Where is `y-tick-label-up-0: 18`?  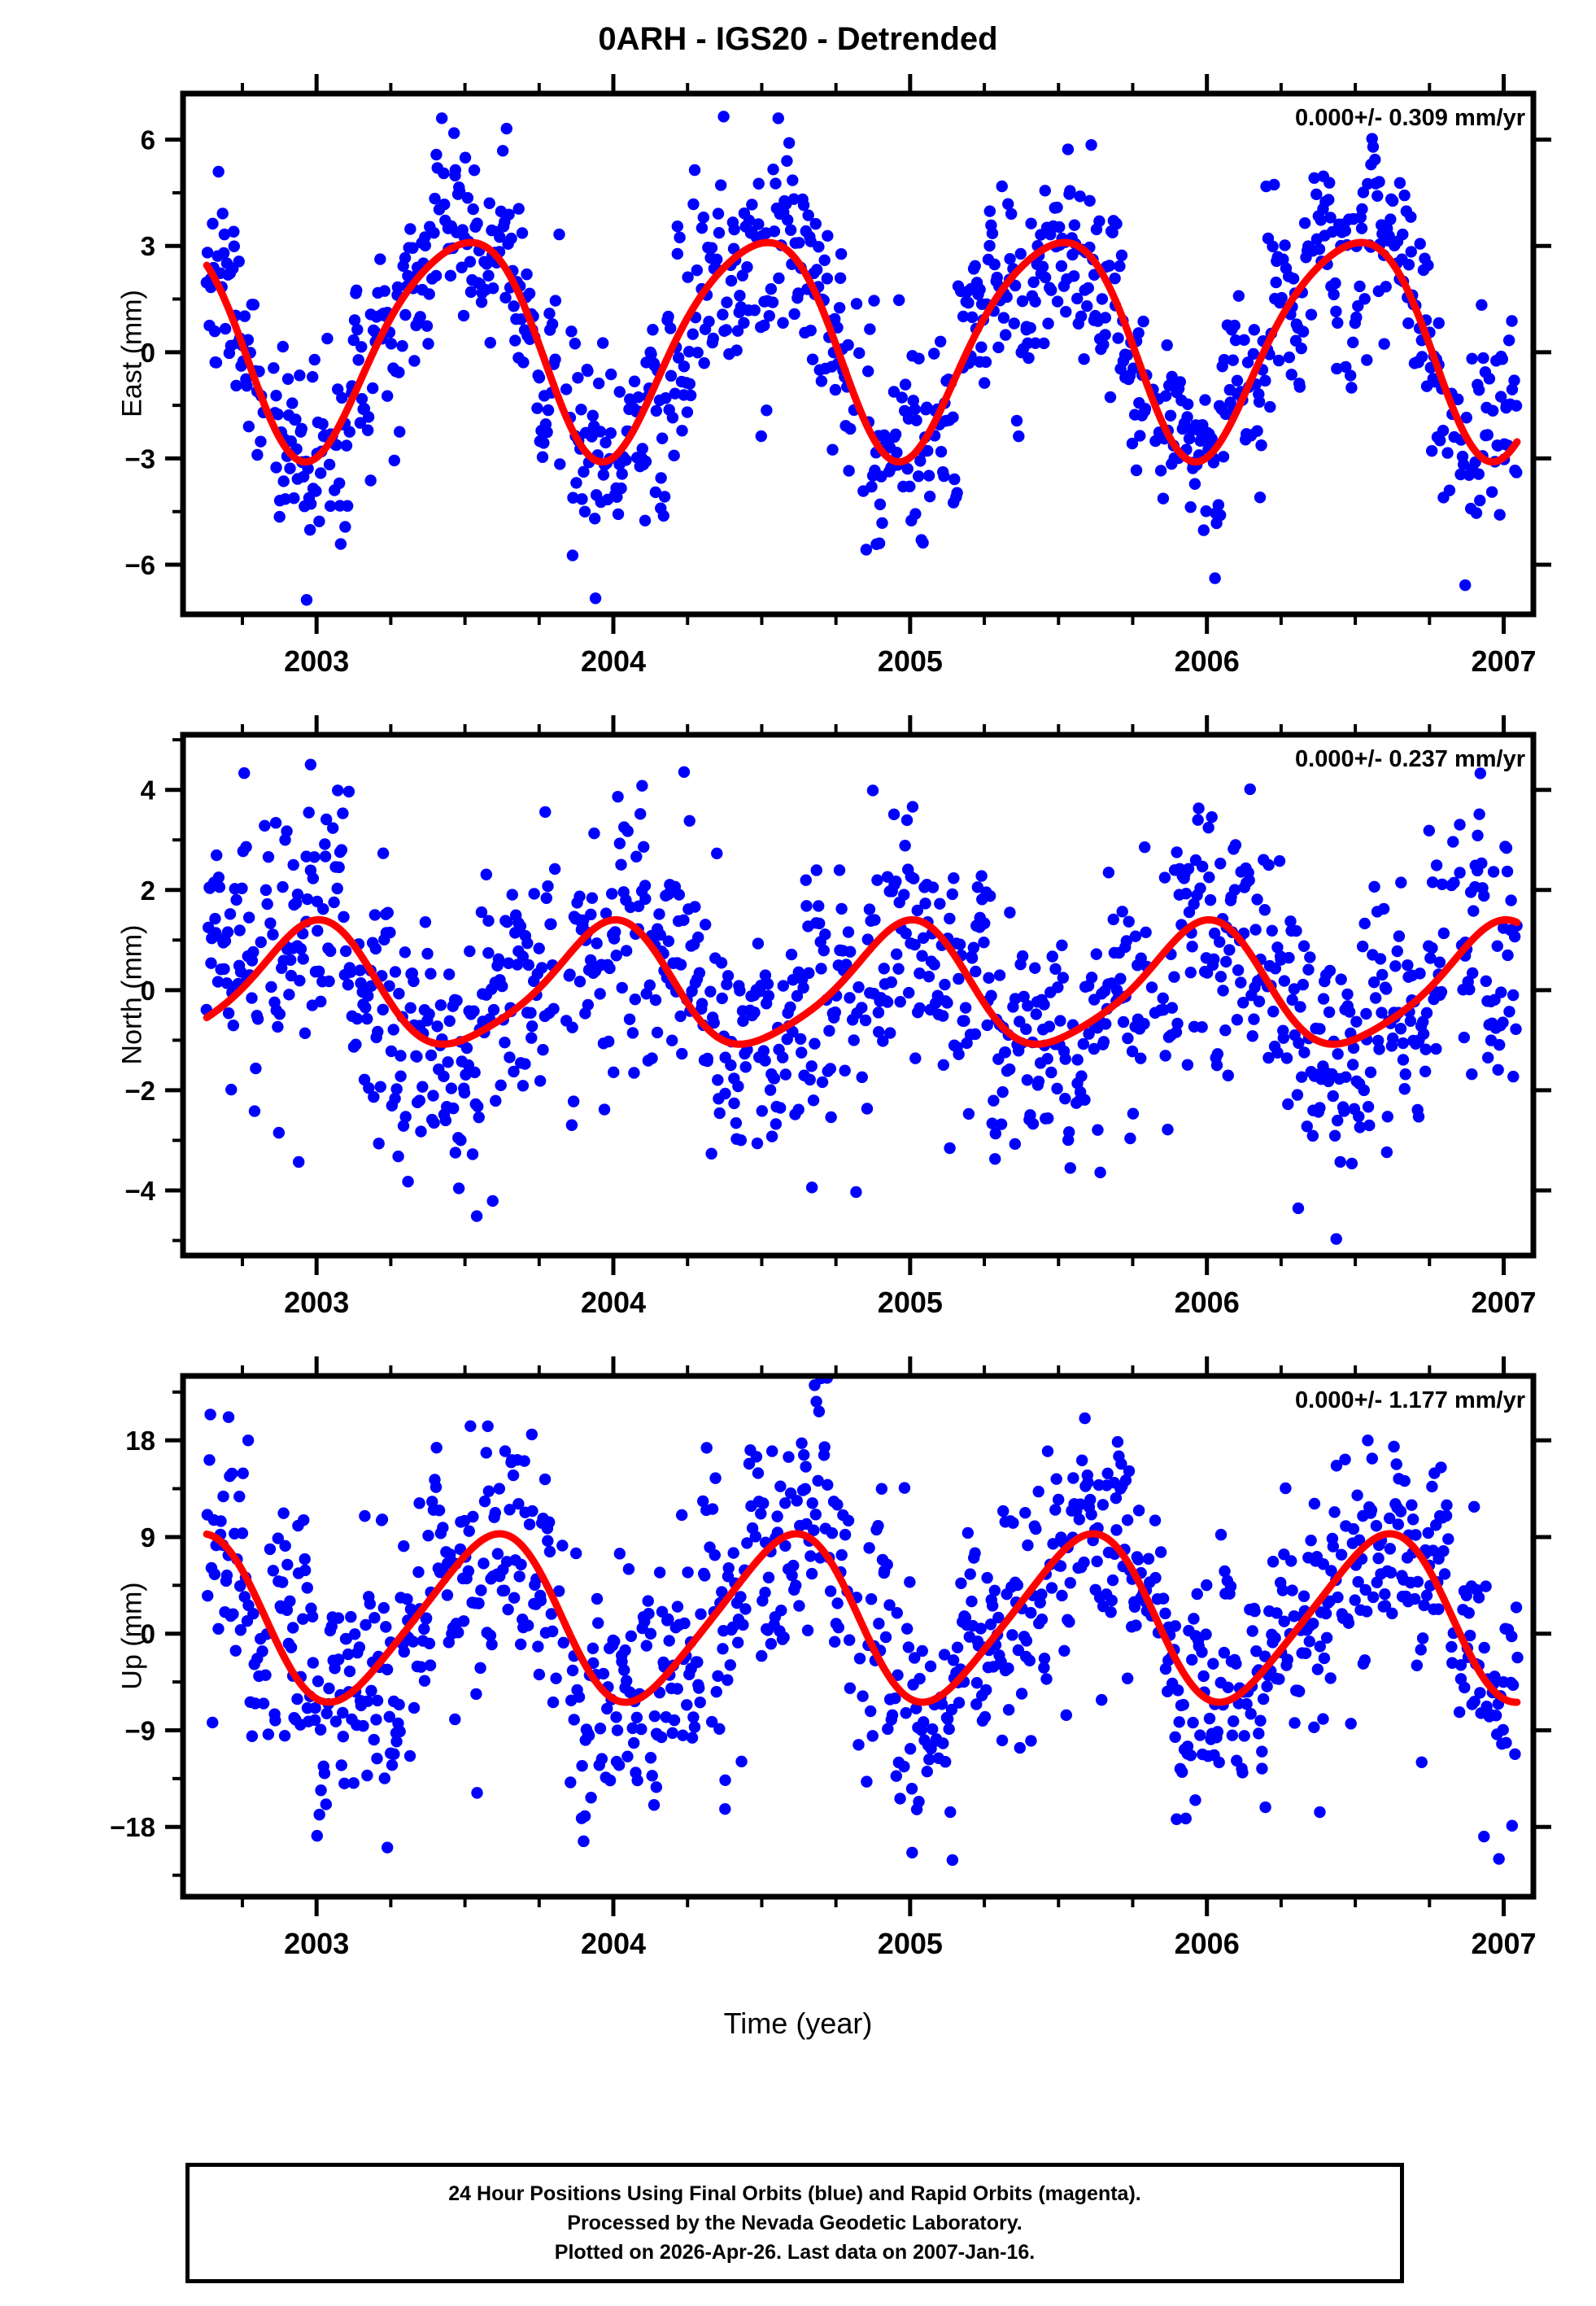 y-tick-label-up-0: 18 is located at coordinates (140, 1441).